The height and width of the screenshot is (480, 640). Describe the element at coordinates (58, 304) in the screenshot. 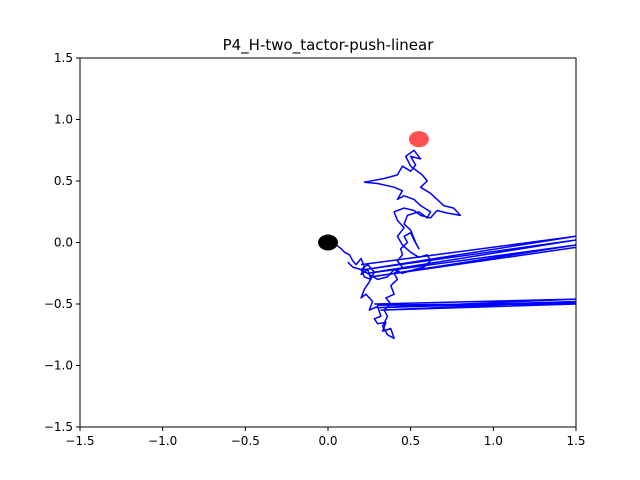

I see `y-tick-label: −0.5` at that location.